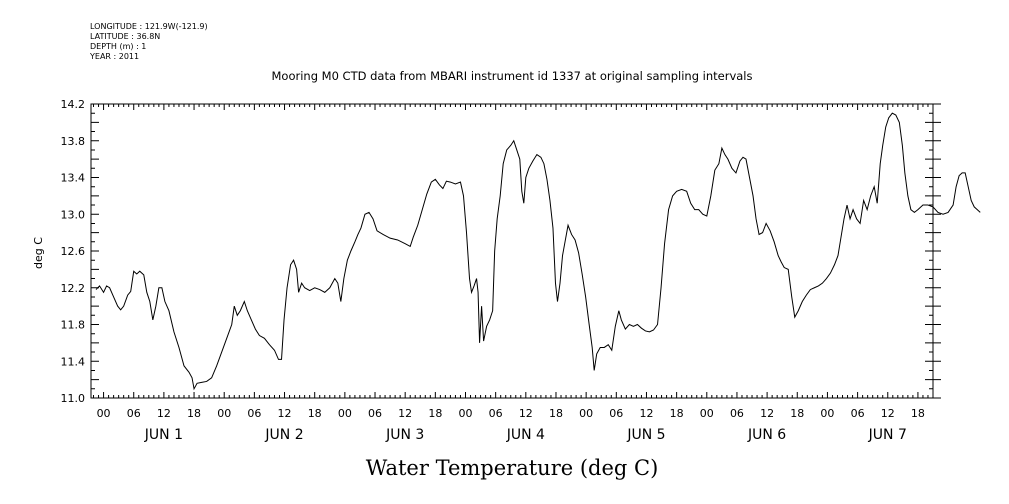 The height and width of the screenshot is (504, 1009). What do you see at coordinates (73, 214) in the screenshot?
I see `y-tick-label: 13.0` at bounding box center [73, 214].